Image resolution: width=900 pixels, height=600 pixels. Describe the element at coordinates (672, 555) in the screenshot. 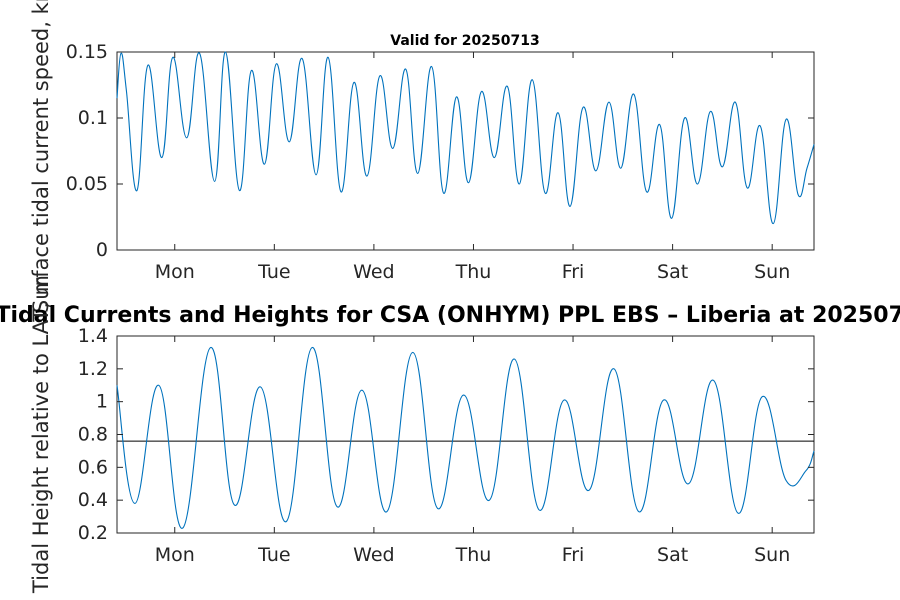

I see `heights-xtick-label: Sat` at that location.